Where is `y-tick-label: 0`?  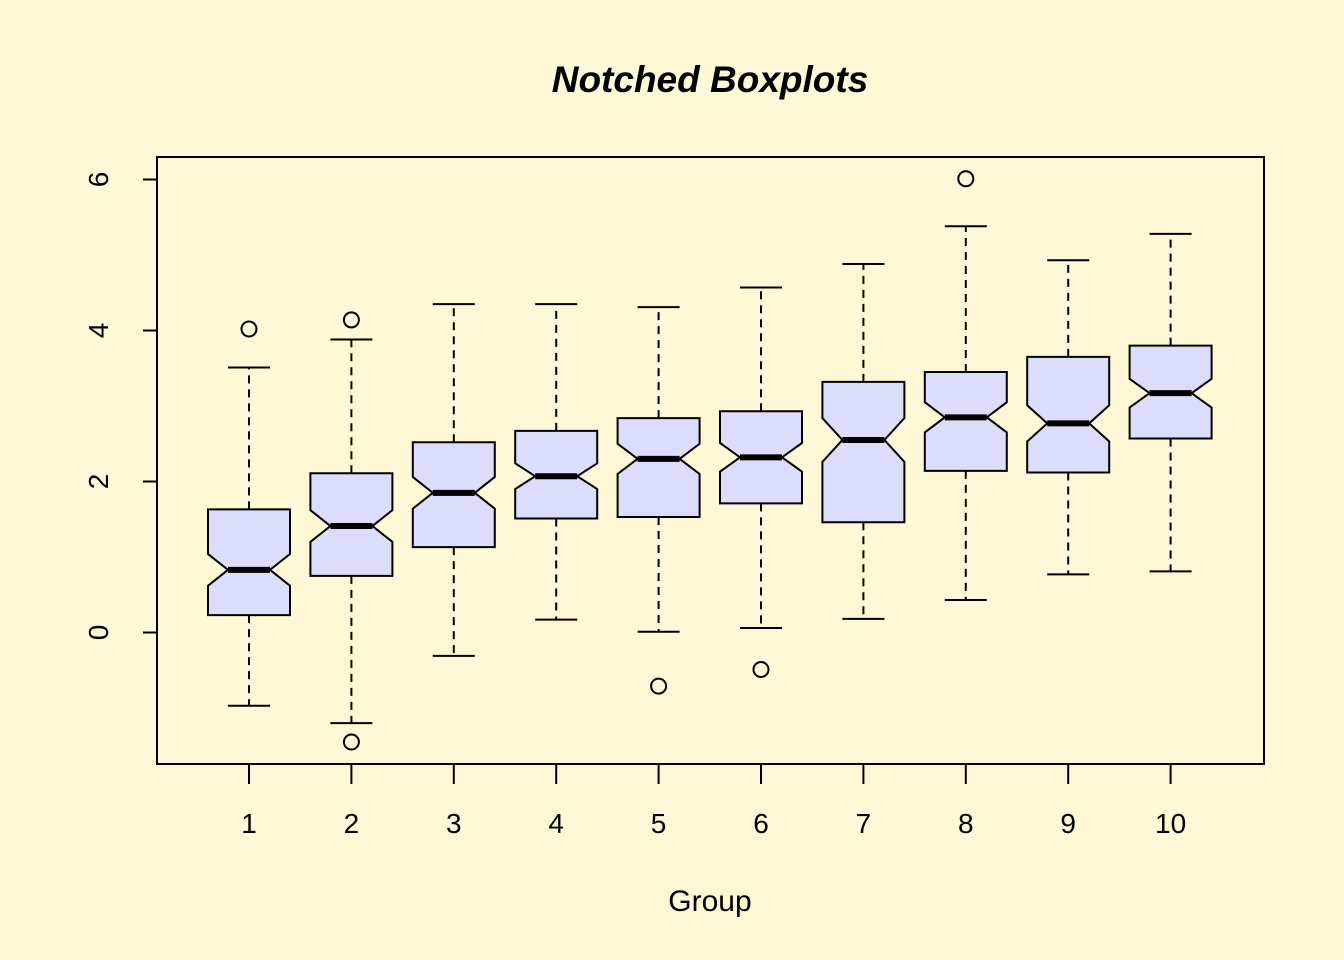 y-tick-label: 0 is located at coordinates (98, 633).